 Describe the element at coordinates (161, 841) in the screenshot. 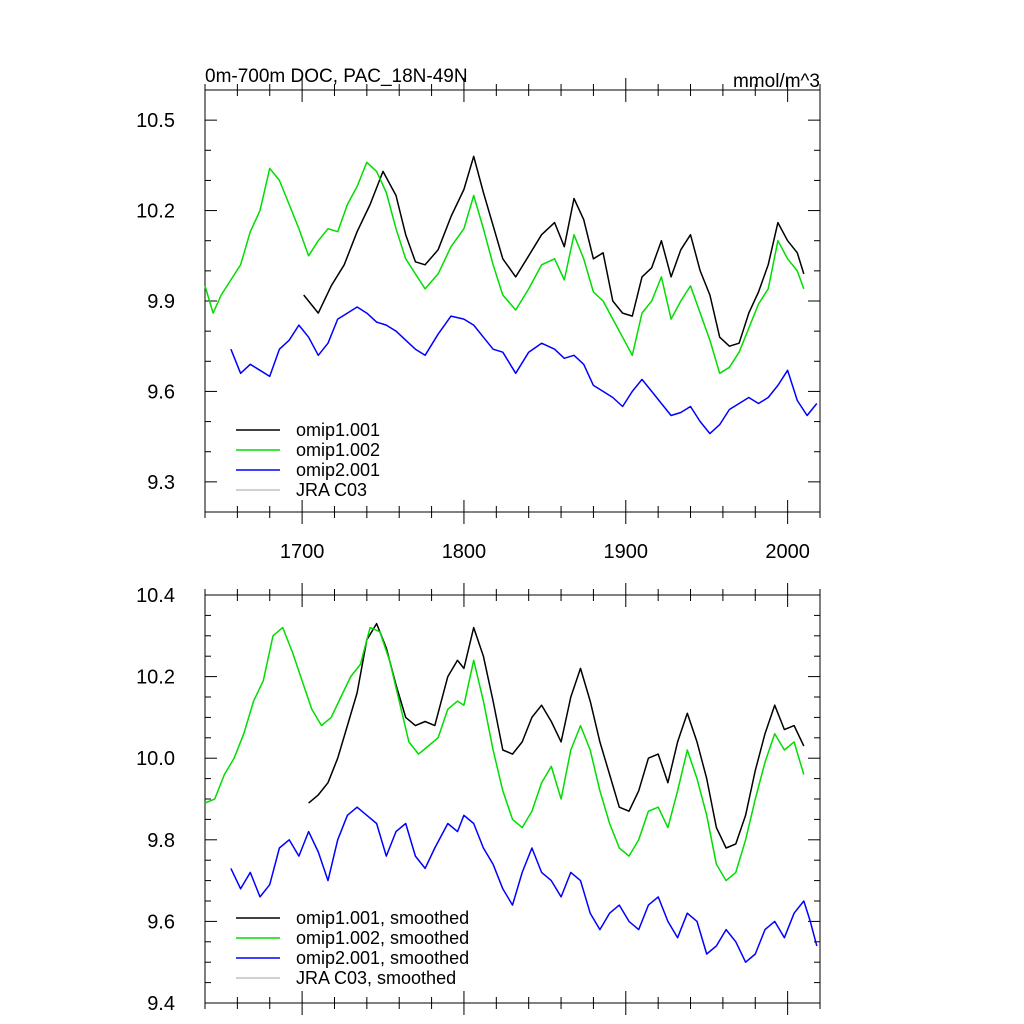

I see `bottom-ytick-label: 9.8` at that location.